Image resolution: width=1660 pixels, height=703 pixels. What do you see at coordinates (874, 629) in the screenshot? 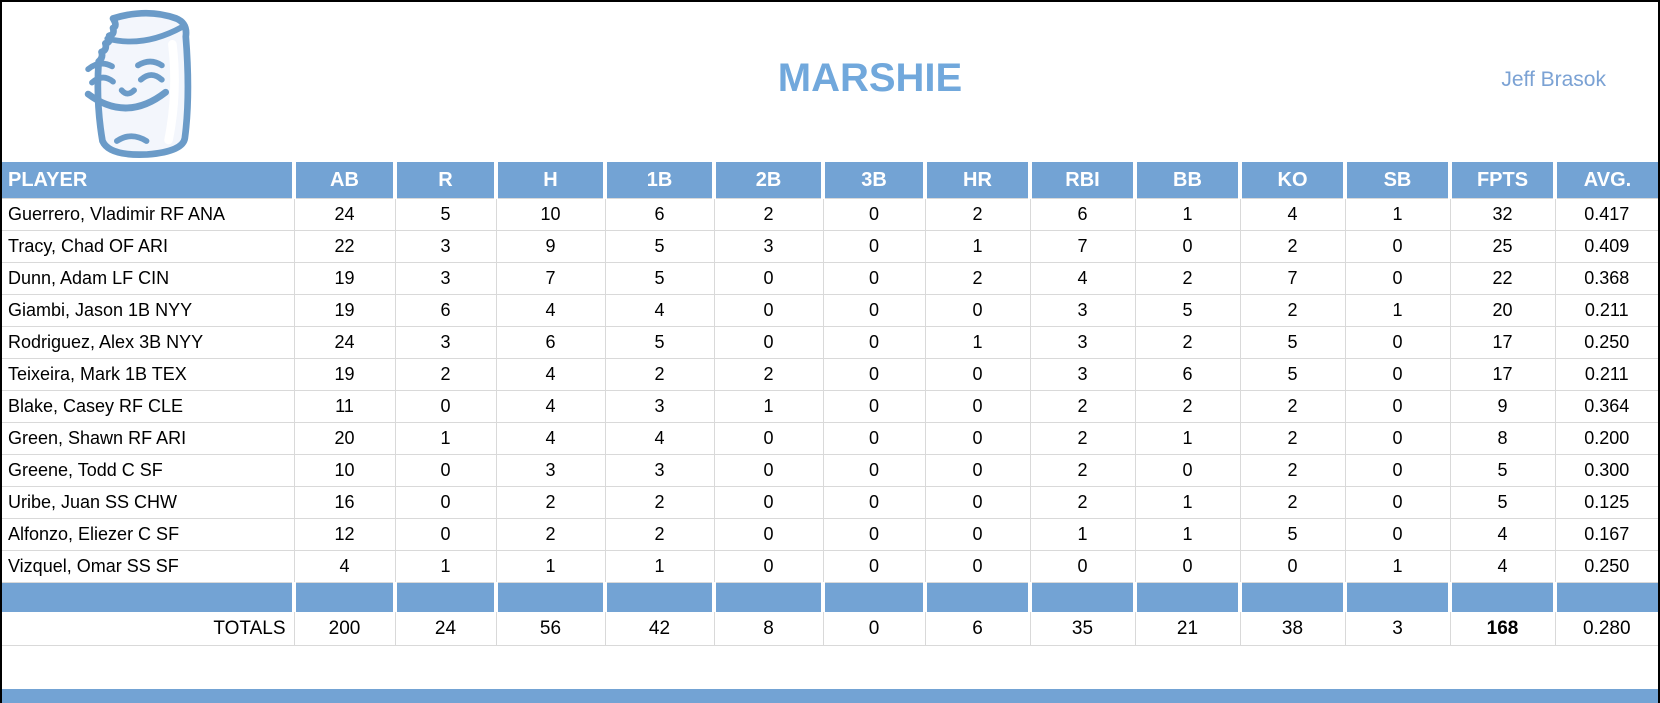
I see `totals-cell: 0` at bounding box center [874, 629].